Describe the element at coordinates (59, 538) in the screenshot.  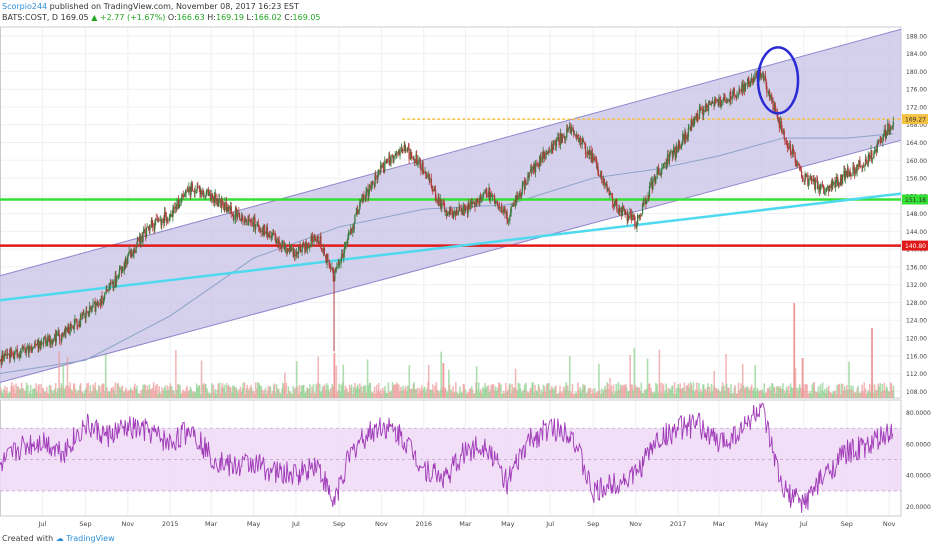
I see `tradingview-logo-icon: ☁` at that location.